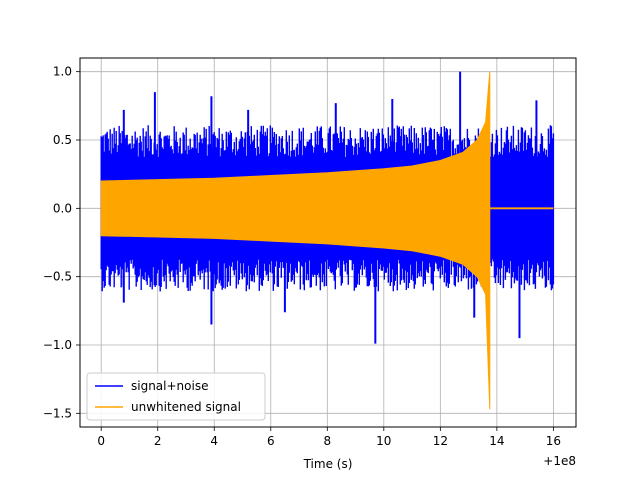  Describe the element at coordinates (101, 441) in the screenshot. I see `x-tick-label: 0` at that location.